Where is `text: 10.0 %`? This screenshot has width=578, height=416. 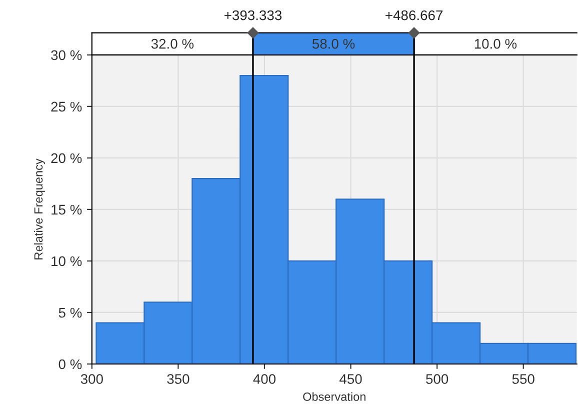 text: 10.0 % is located at coordinates (495, 43).